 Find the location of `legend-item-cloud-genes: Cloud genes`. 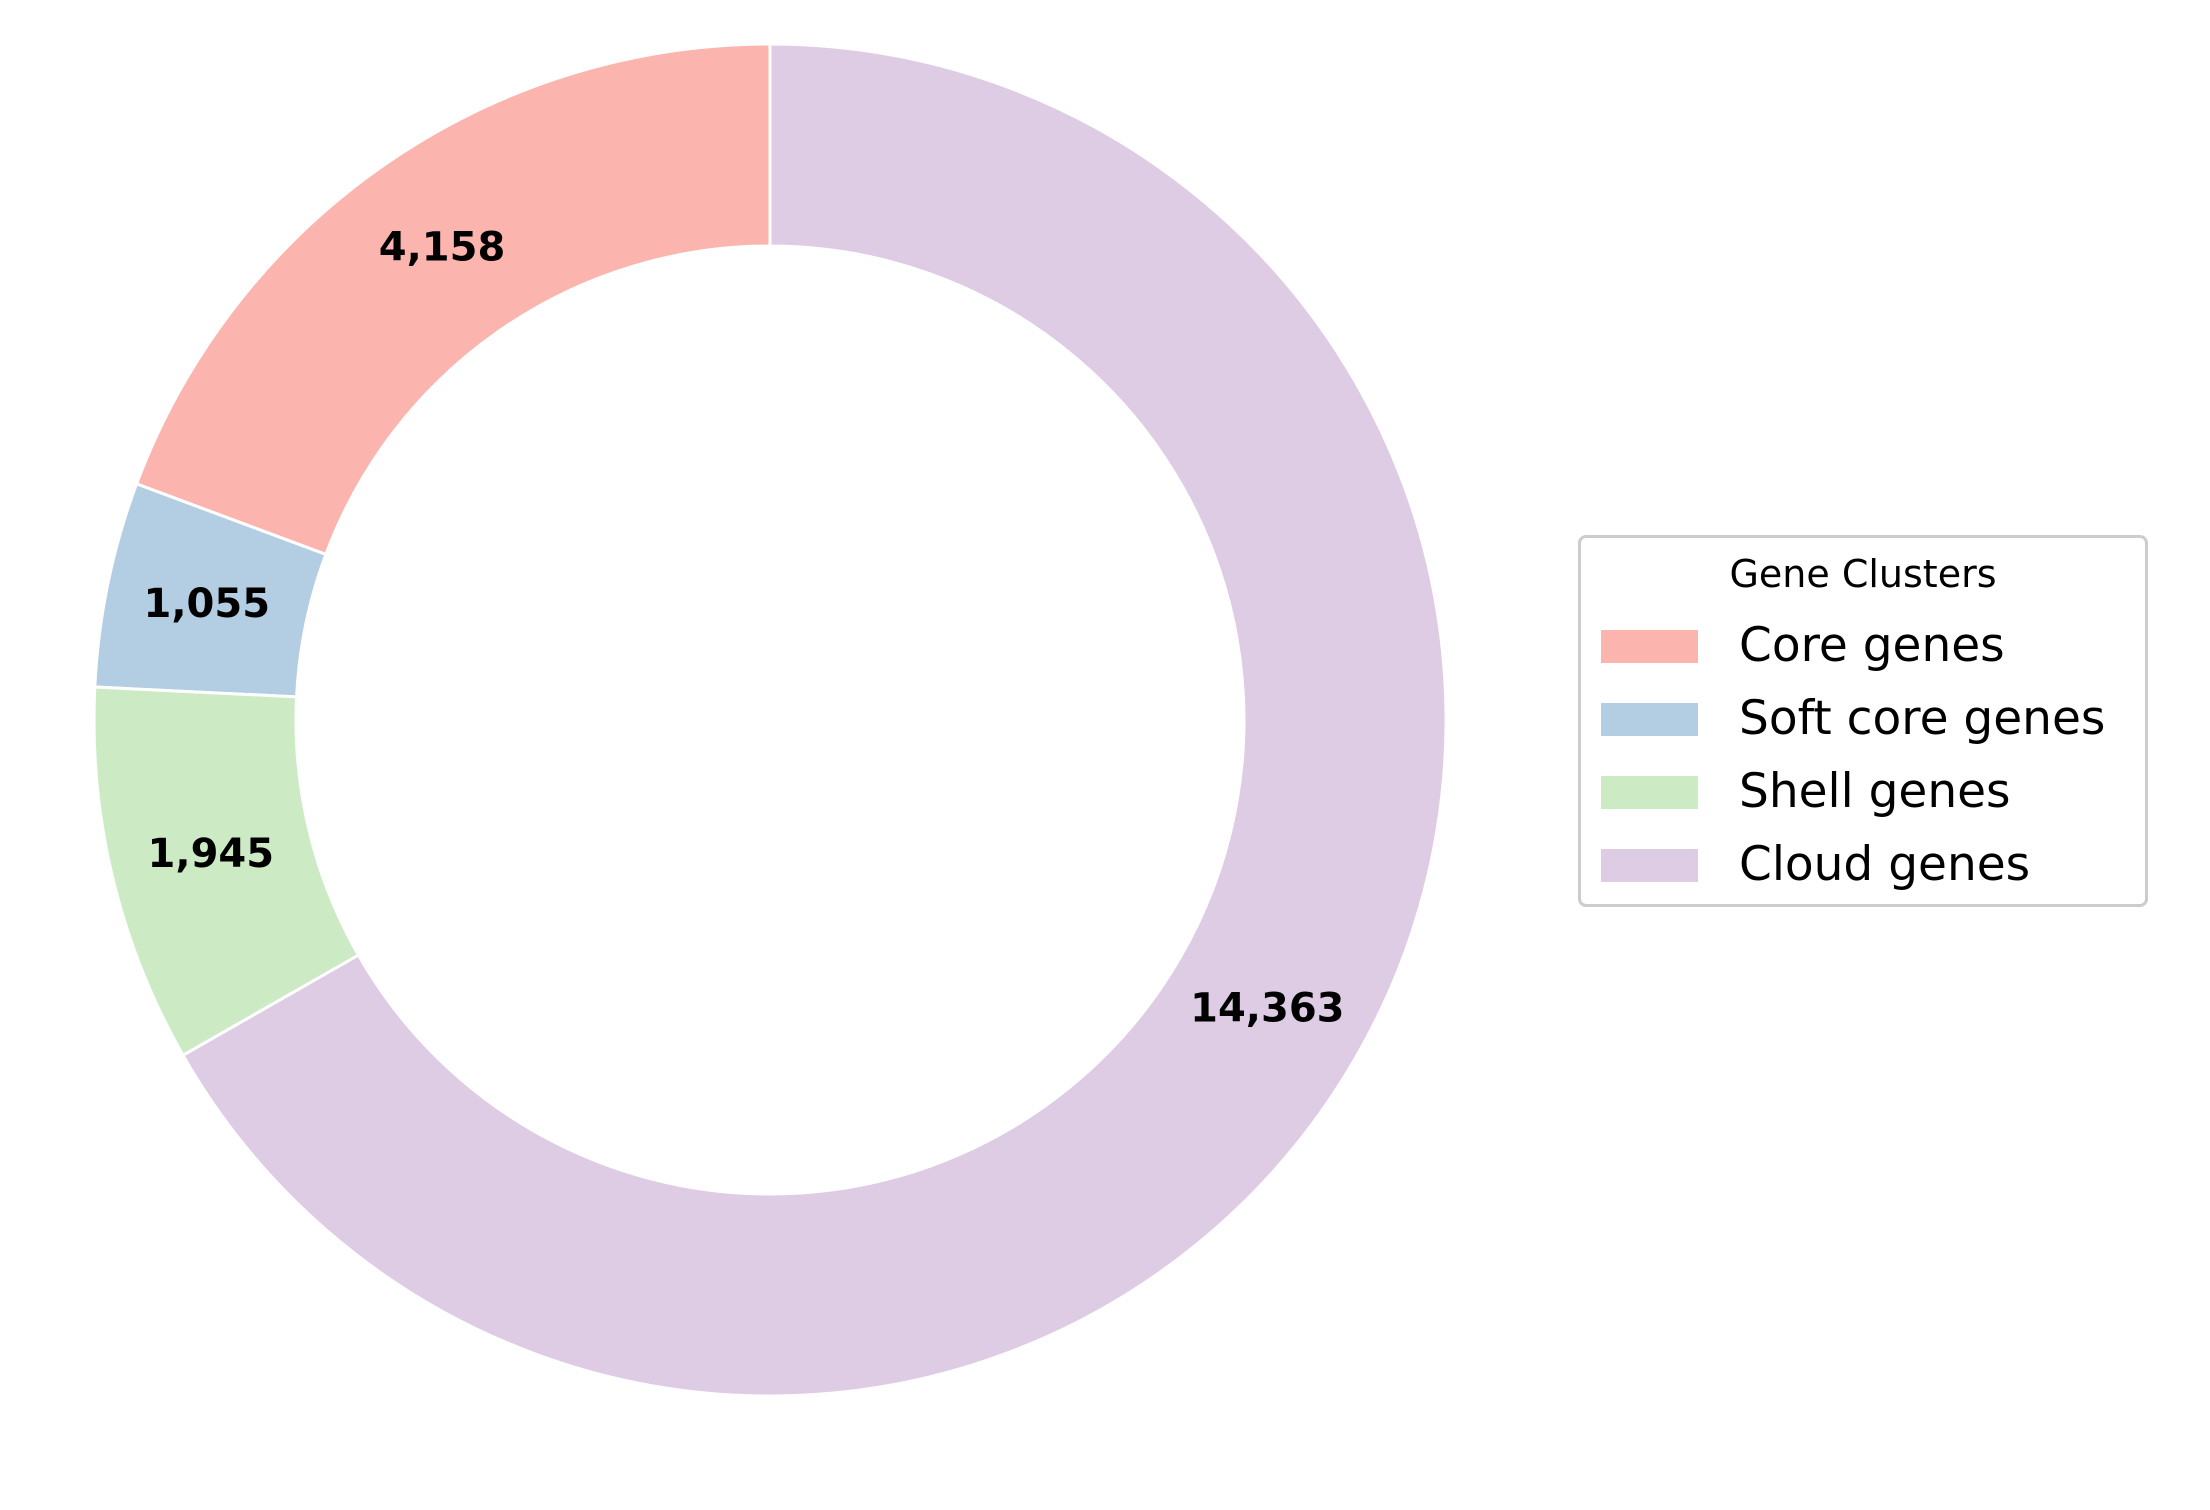

legend-item-cloud-genes: Cloud genes is located at coordinates (1871, 864).